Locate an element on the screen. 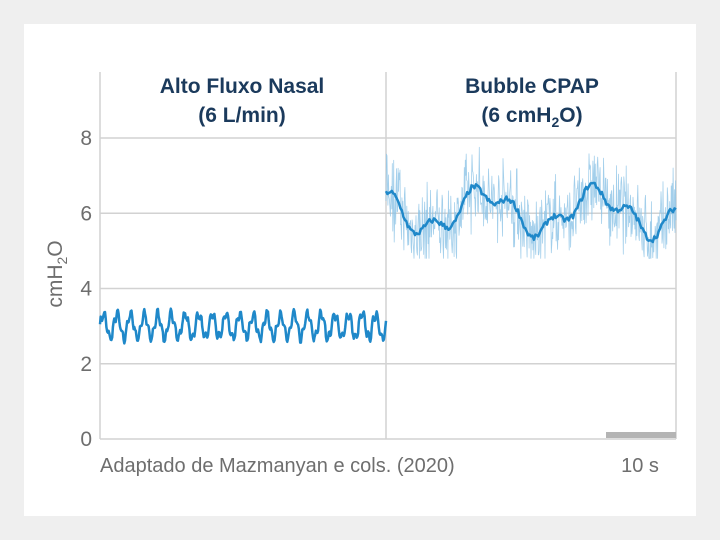 This screenshot has height=540, width=720. y-axis-label-end: O is located at coordinates (55, 248).